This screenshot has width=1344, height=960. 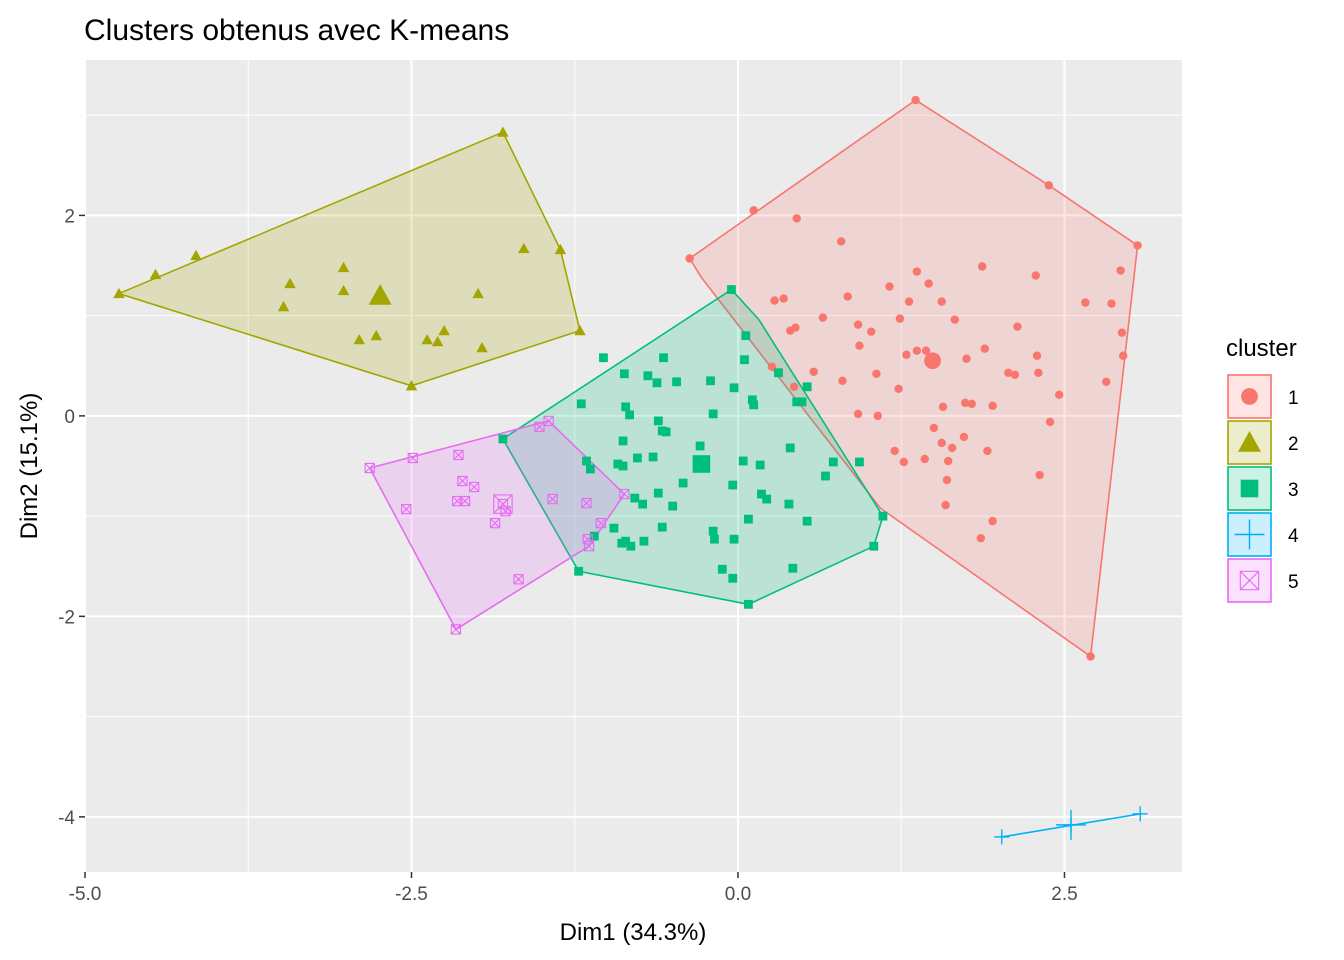 I want to click on y-axis-title: Dim2 (15.1%), so click(x=29, y=466).